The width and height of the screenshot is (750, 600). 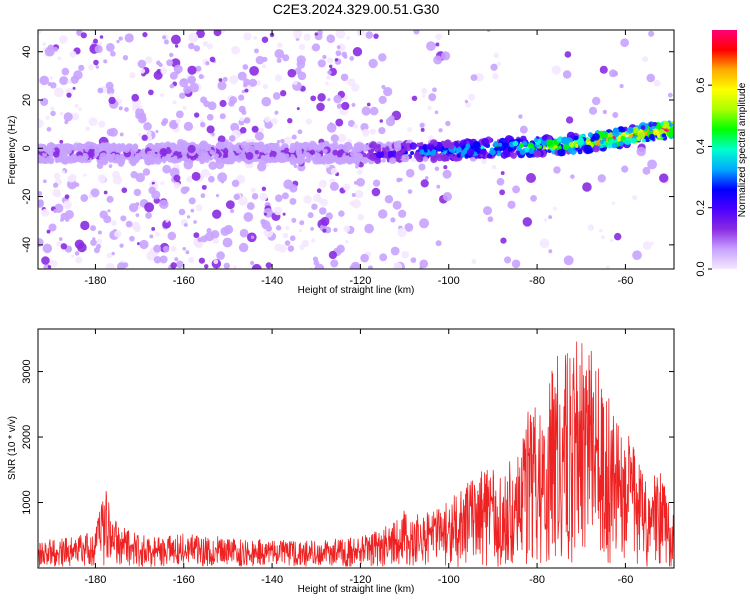 What do you see at coordinates (12, 448) in the screenshot?
I see `snr-y-axis-label: SNR (10 * v/v)` at bounding box center [12, 448].